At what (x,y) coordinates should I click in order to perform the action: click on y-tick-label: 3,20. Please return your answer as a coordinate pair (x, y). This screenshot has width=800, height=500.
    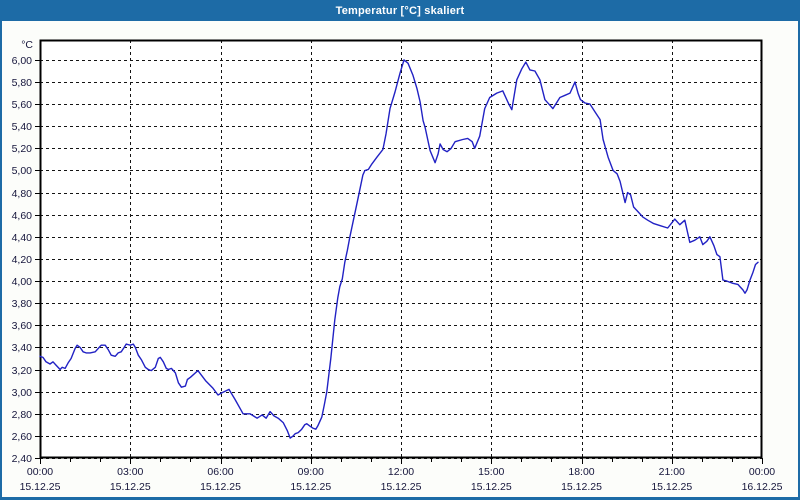
    Looking at the image, I should click on (22, 371).